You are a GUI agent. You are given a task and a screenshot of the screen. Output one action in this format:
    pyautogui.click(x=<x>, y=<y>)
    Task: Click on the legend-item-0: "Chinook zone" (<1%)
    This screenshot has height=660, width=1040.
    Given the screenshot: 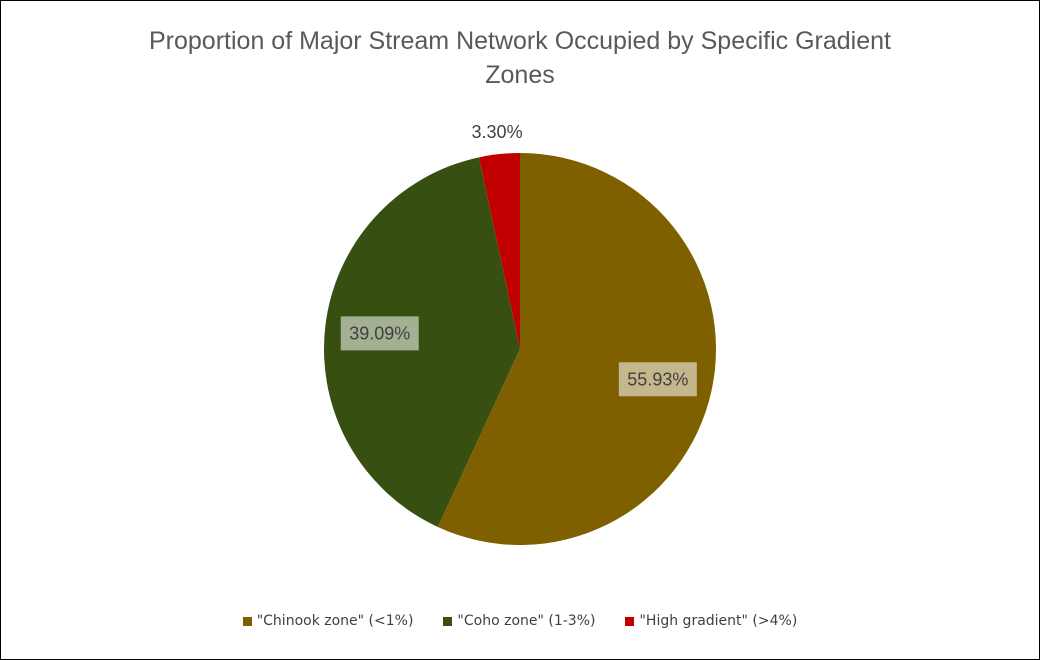 What is the action you would take?
    pyautogui.click(x=328, y=621)
    